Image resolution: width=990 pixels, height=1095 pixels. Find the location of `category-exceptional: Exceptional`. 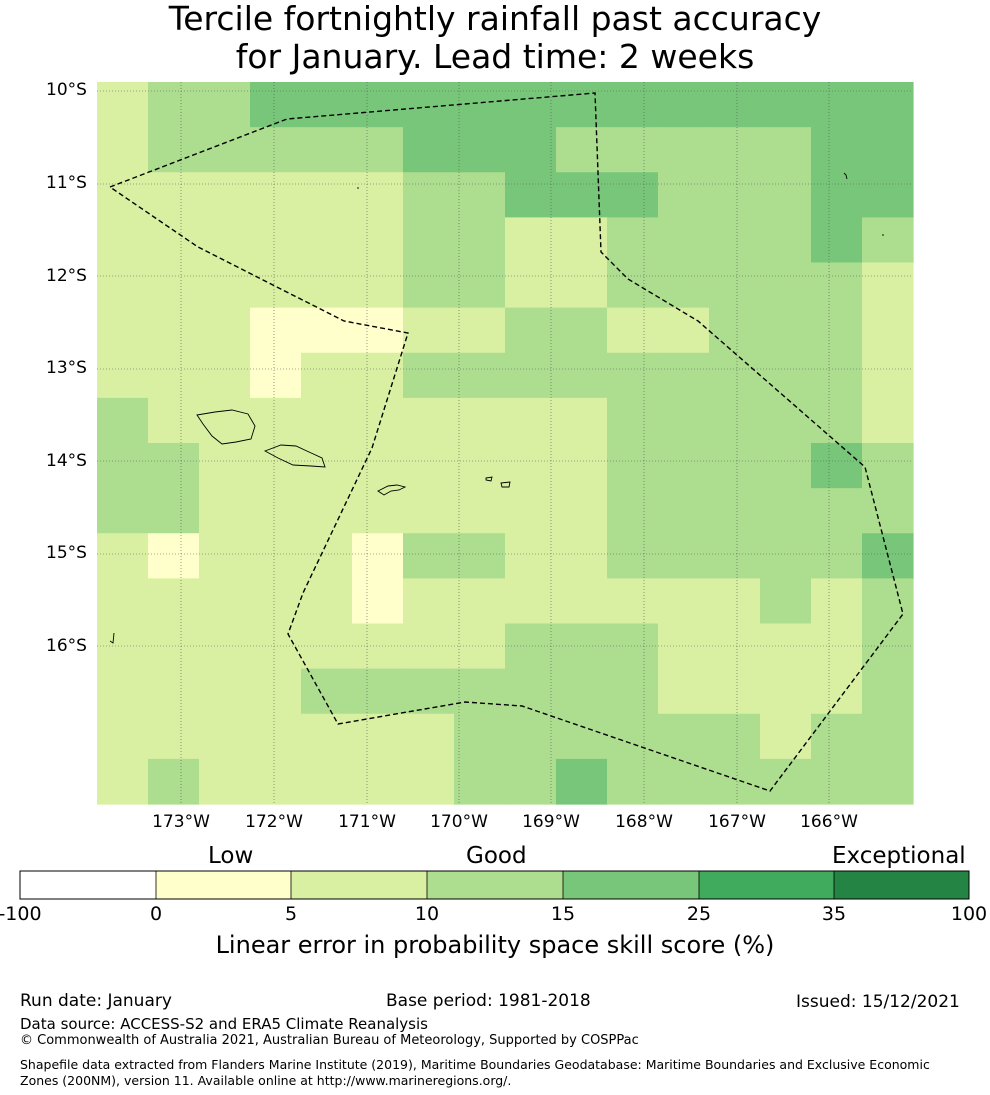

category-exceptional: Exceptional is located at coordinates (899, 856).